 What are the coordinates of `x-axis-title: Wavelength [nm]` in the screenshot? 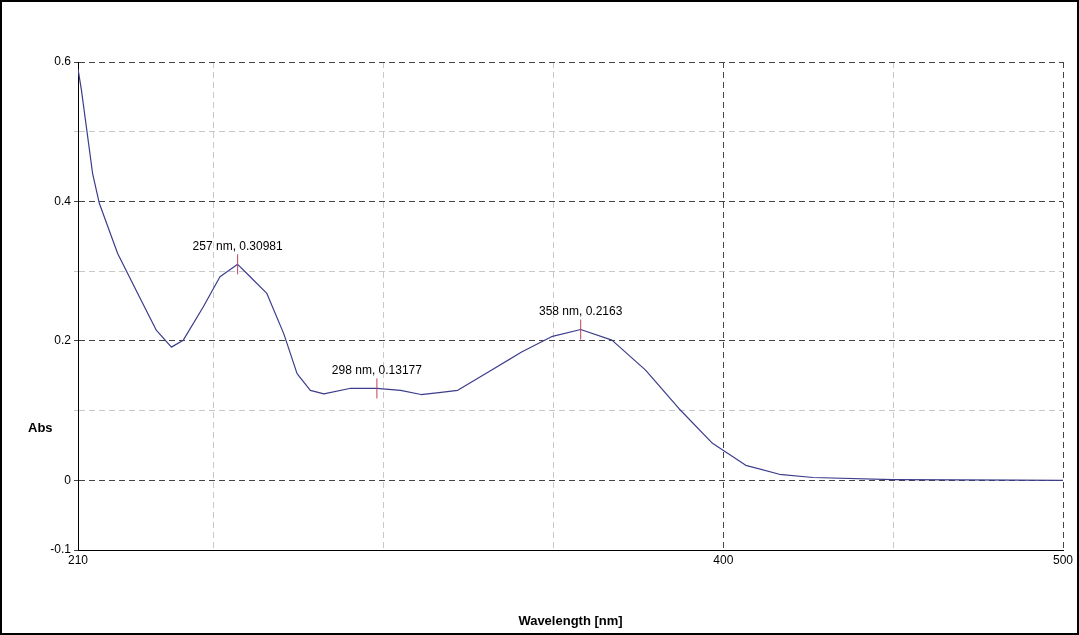 It's located at (570, 620).